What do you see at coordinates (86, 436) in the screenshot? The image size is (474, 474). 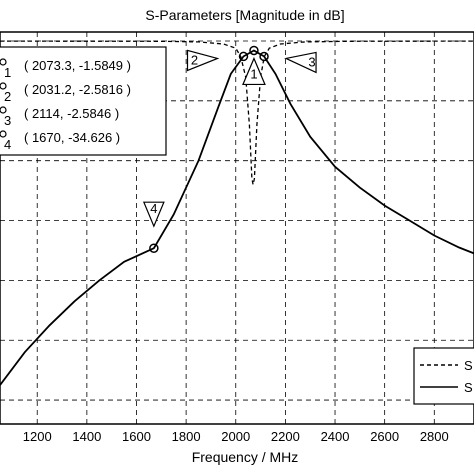 I see `x-tick-label: 1400` at bounding box center [86, 436].